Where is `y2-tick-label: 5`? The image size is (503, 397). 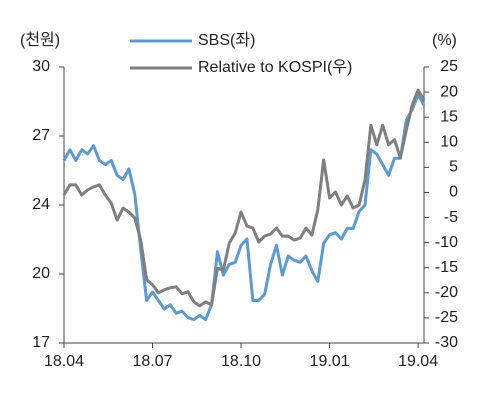 y2-tick-label: 5 is located at coordinates (453, 167).